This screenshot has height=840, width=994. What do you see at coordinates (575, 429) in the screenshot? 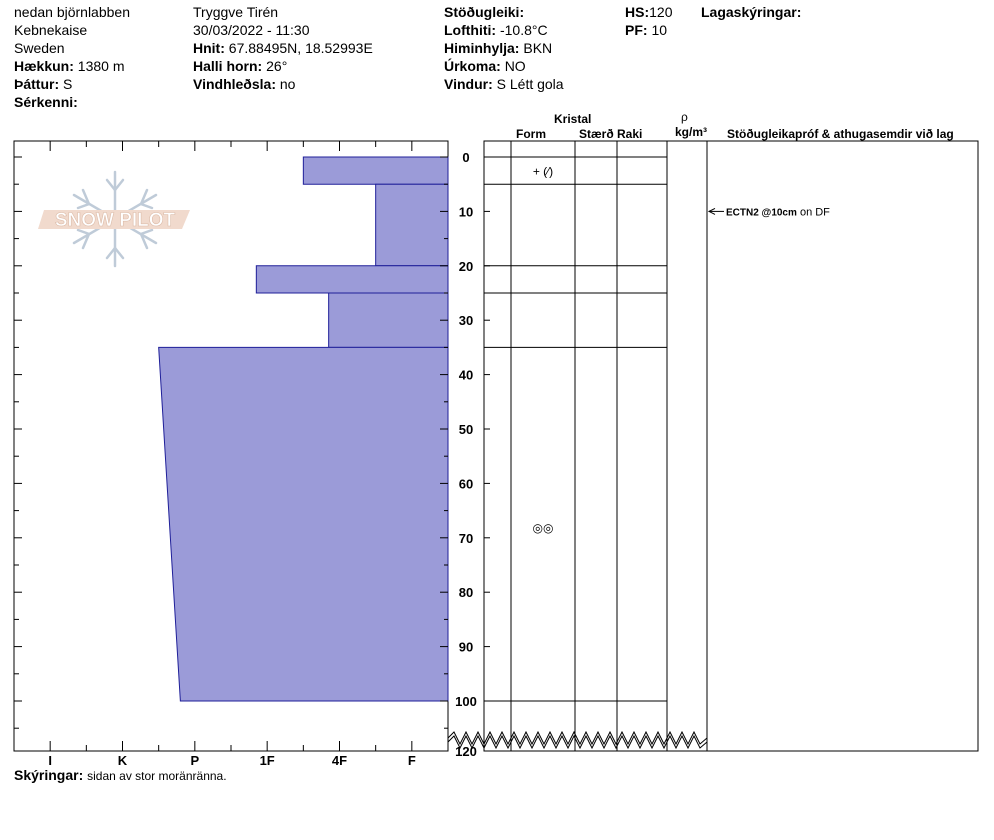
I see `layer-boundary-lines` at bounding box center [575, 429].